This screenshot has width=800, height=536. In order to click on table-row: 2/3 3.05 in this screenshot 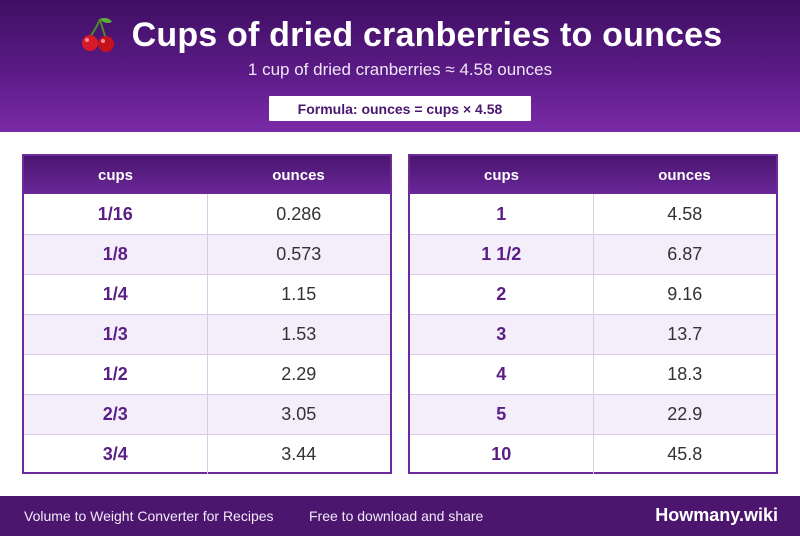, I will do `click(207, 414)`.